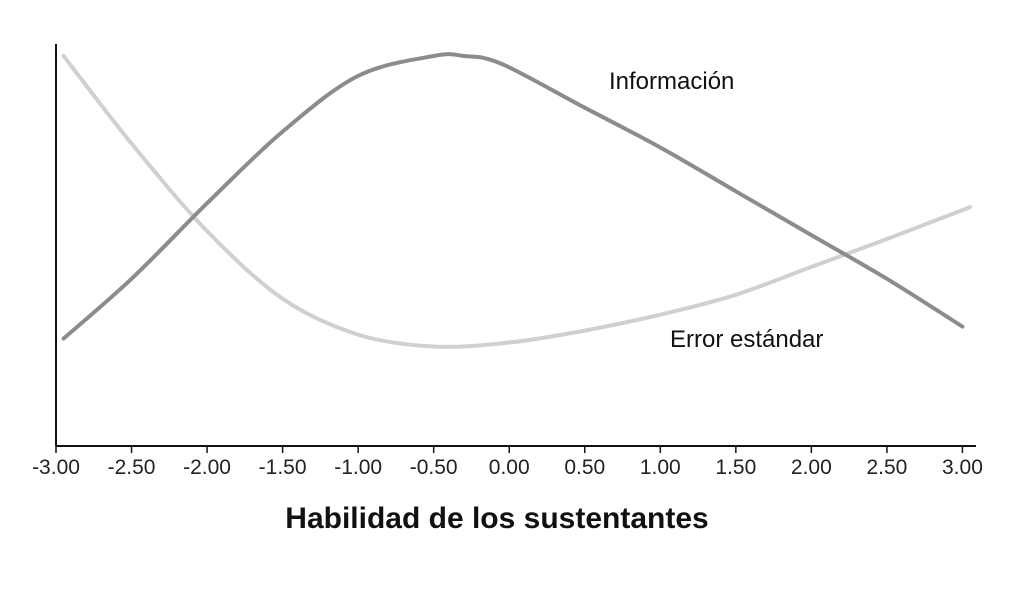  Describe the element at coordinates (886, 467) in the screenshot. I see `x-tick-label: 2.50` at that location.